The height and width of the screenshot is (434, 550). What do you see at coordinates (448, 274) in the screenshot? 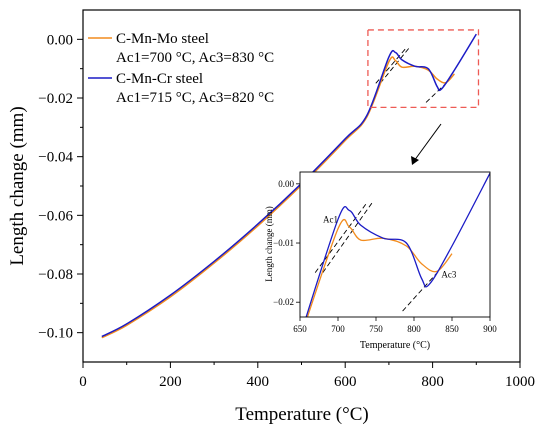
I see `inset-annotation-ac3: Ac3` at bounding box center [448, 274].